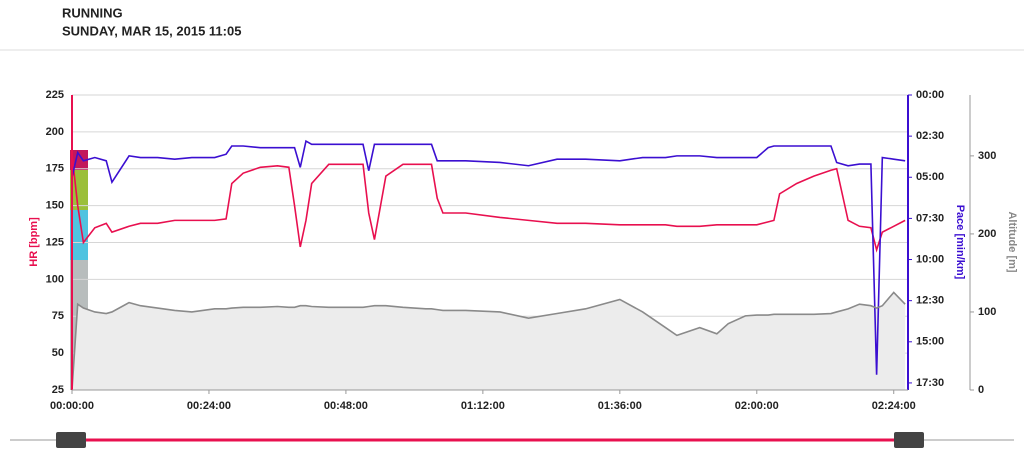  Describe the element at coordinates (981, 390) in the screenshot. I see `y3-tick-label: 0` at that location.